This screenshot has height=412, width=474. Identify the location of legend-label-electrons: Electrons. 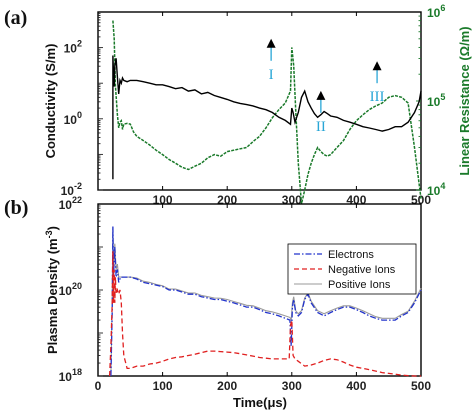
(351, 255).